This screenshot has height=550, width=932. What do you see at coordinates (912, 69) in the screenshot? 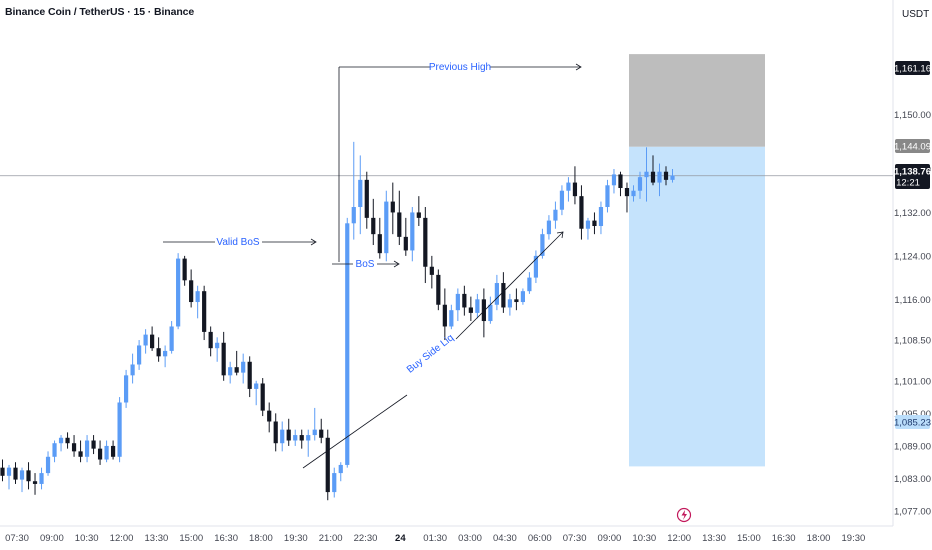
I see `price-label-top-text: 1,161.16` at bounding box center [912, 69].